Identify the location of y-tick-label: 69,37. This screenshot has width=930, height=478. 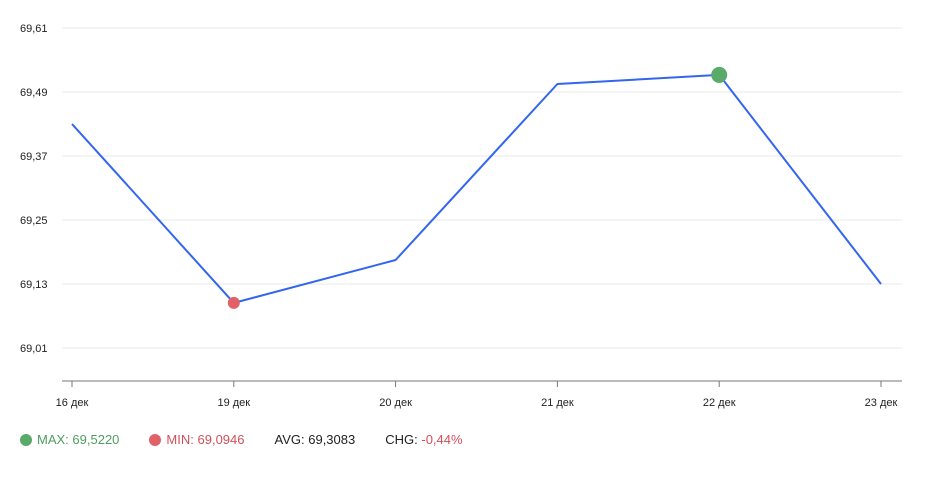
(34, 157).